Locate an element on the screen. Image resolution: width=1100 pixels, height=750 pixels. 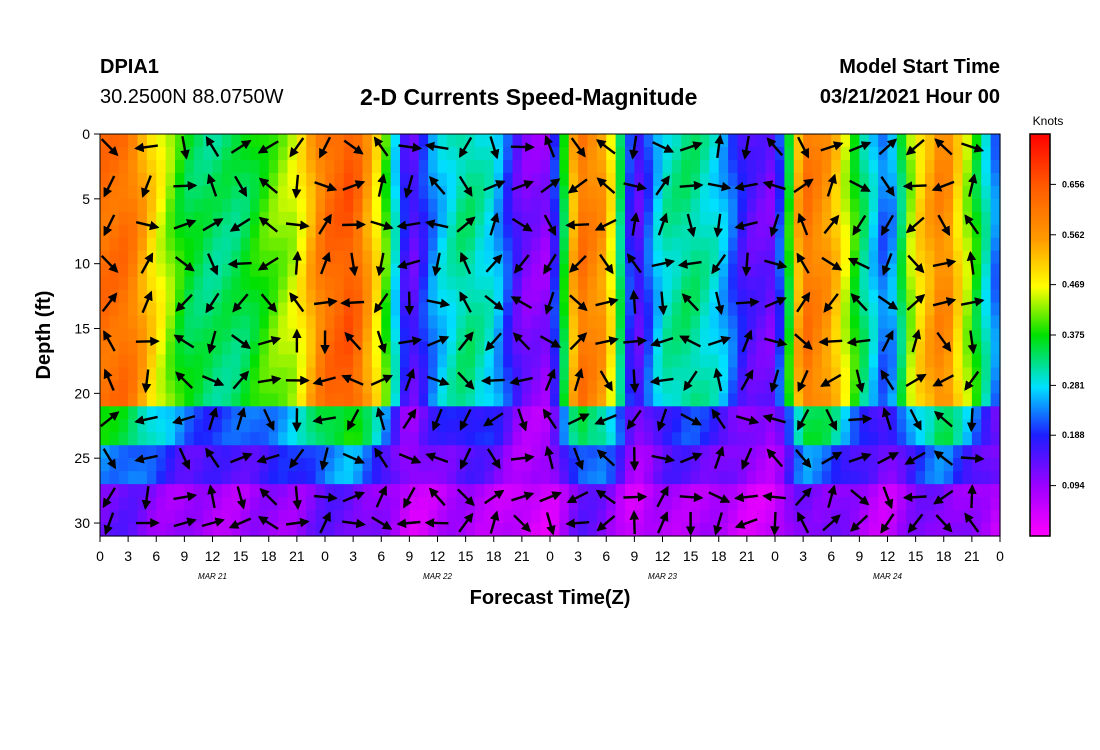
x-tick-label: 18 is located at coordinates (494, 556).